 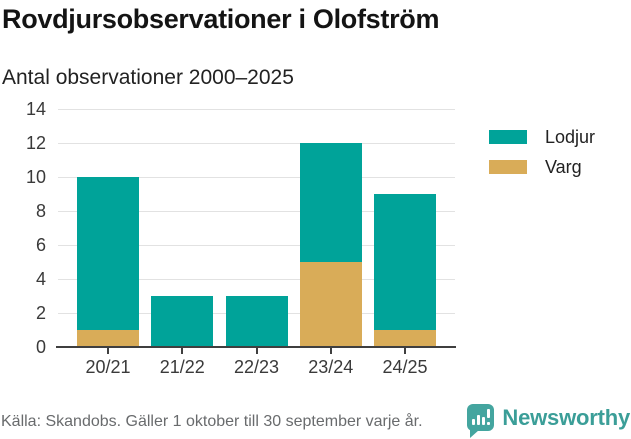 I want to click on bar-22-23-lodjur, so click(x=256, y=321).